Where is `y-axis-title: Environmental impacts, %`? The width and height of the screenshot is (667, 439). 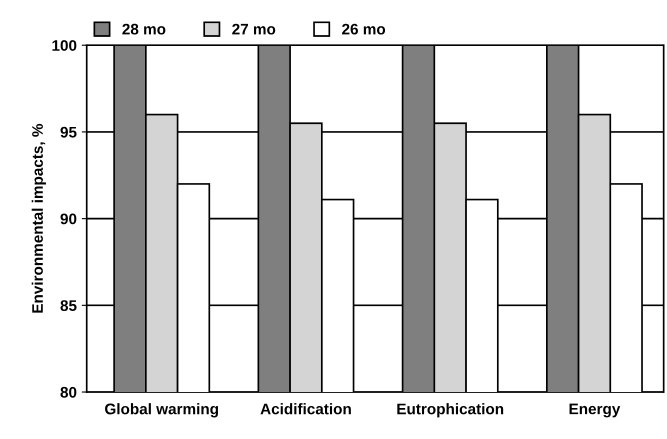
y-axis-title: Environmental impacts, % is located at coordinates (39, 218).